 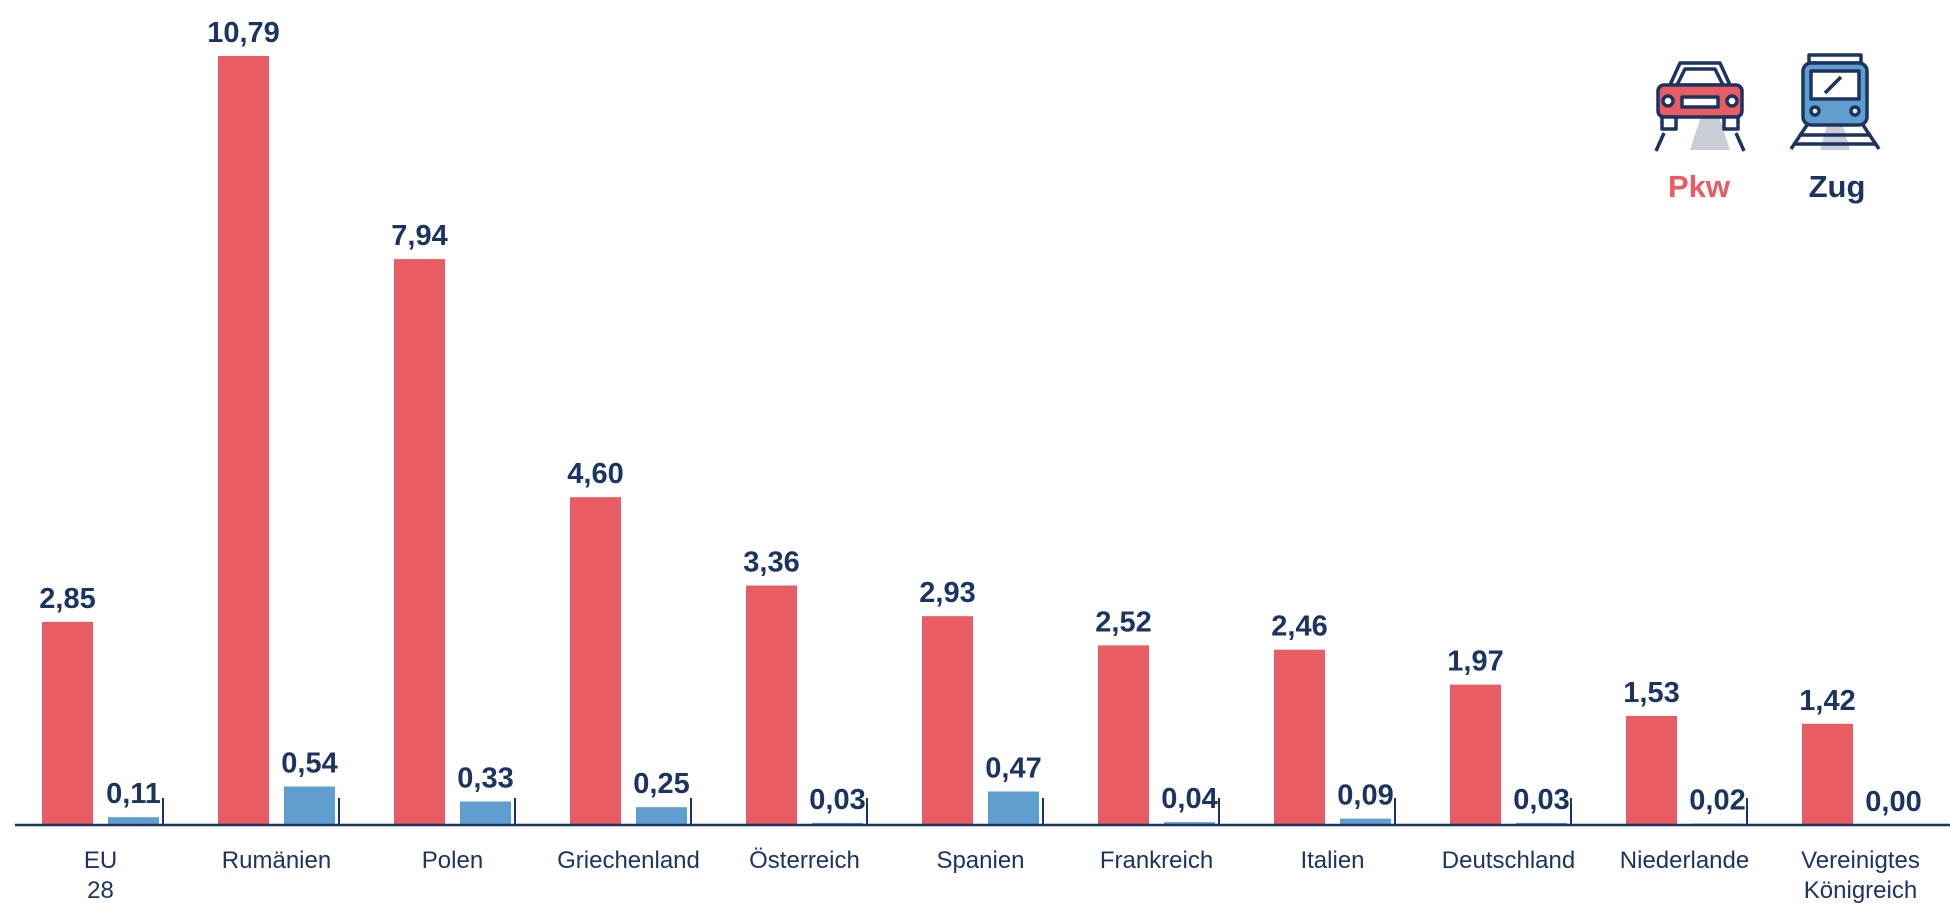 I want to click on value-label: 1,97, so click(x=1475, y=662).